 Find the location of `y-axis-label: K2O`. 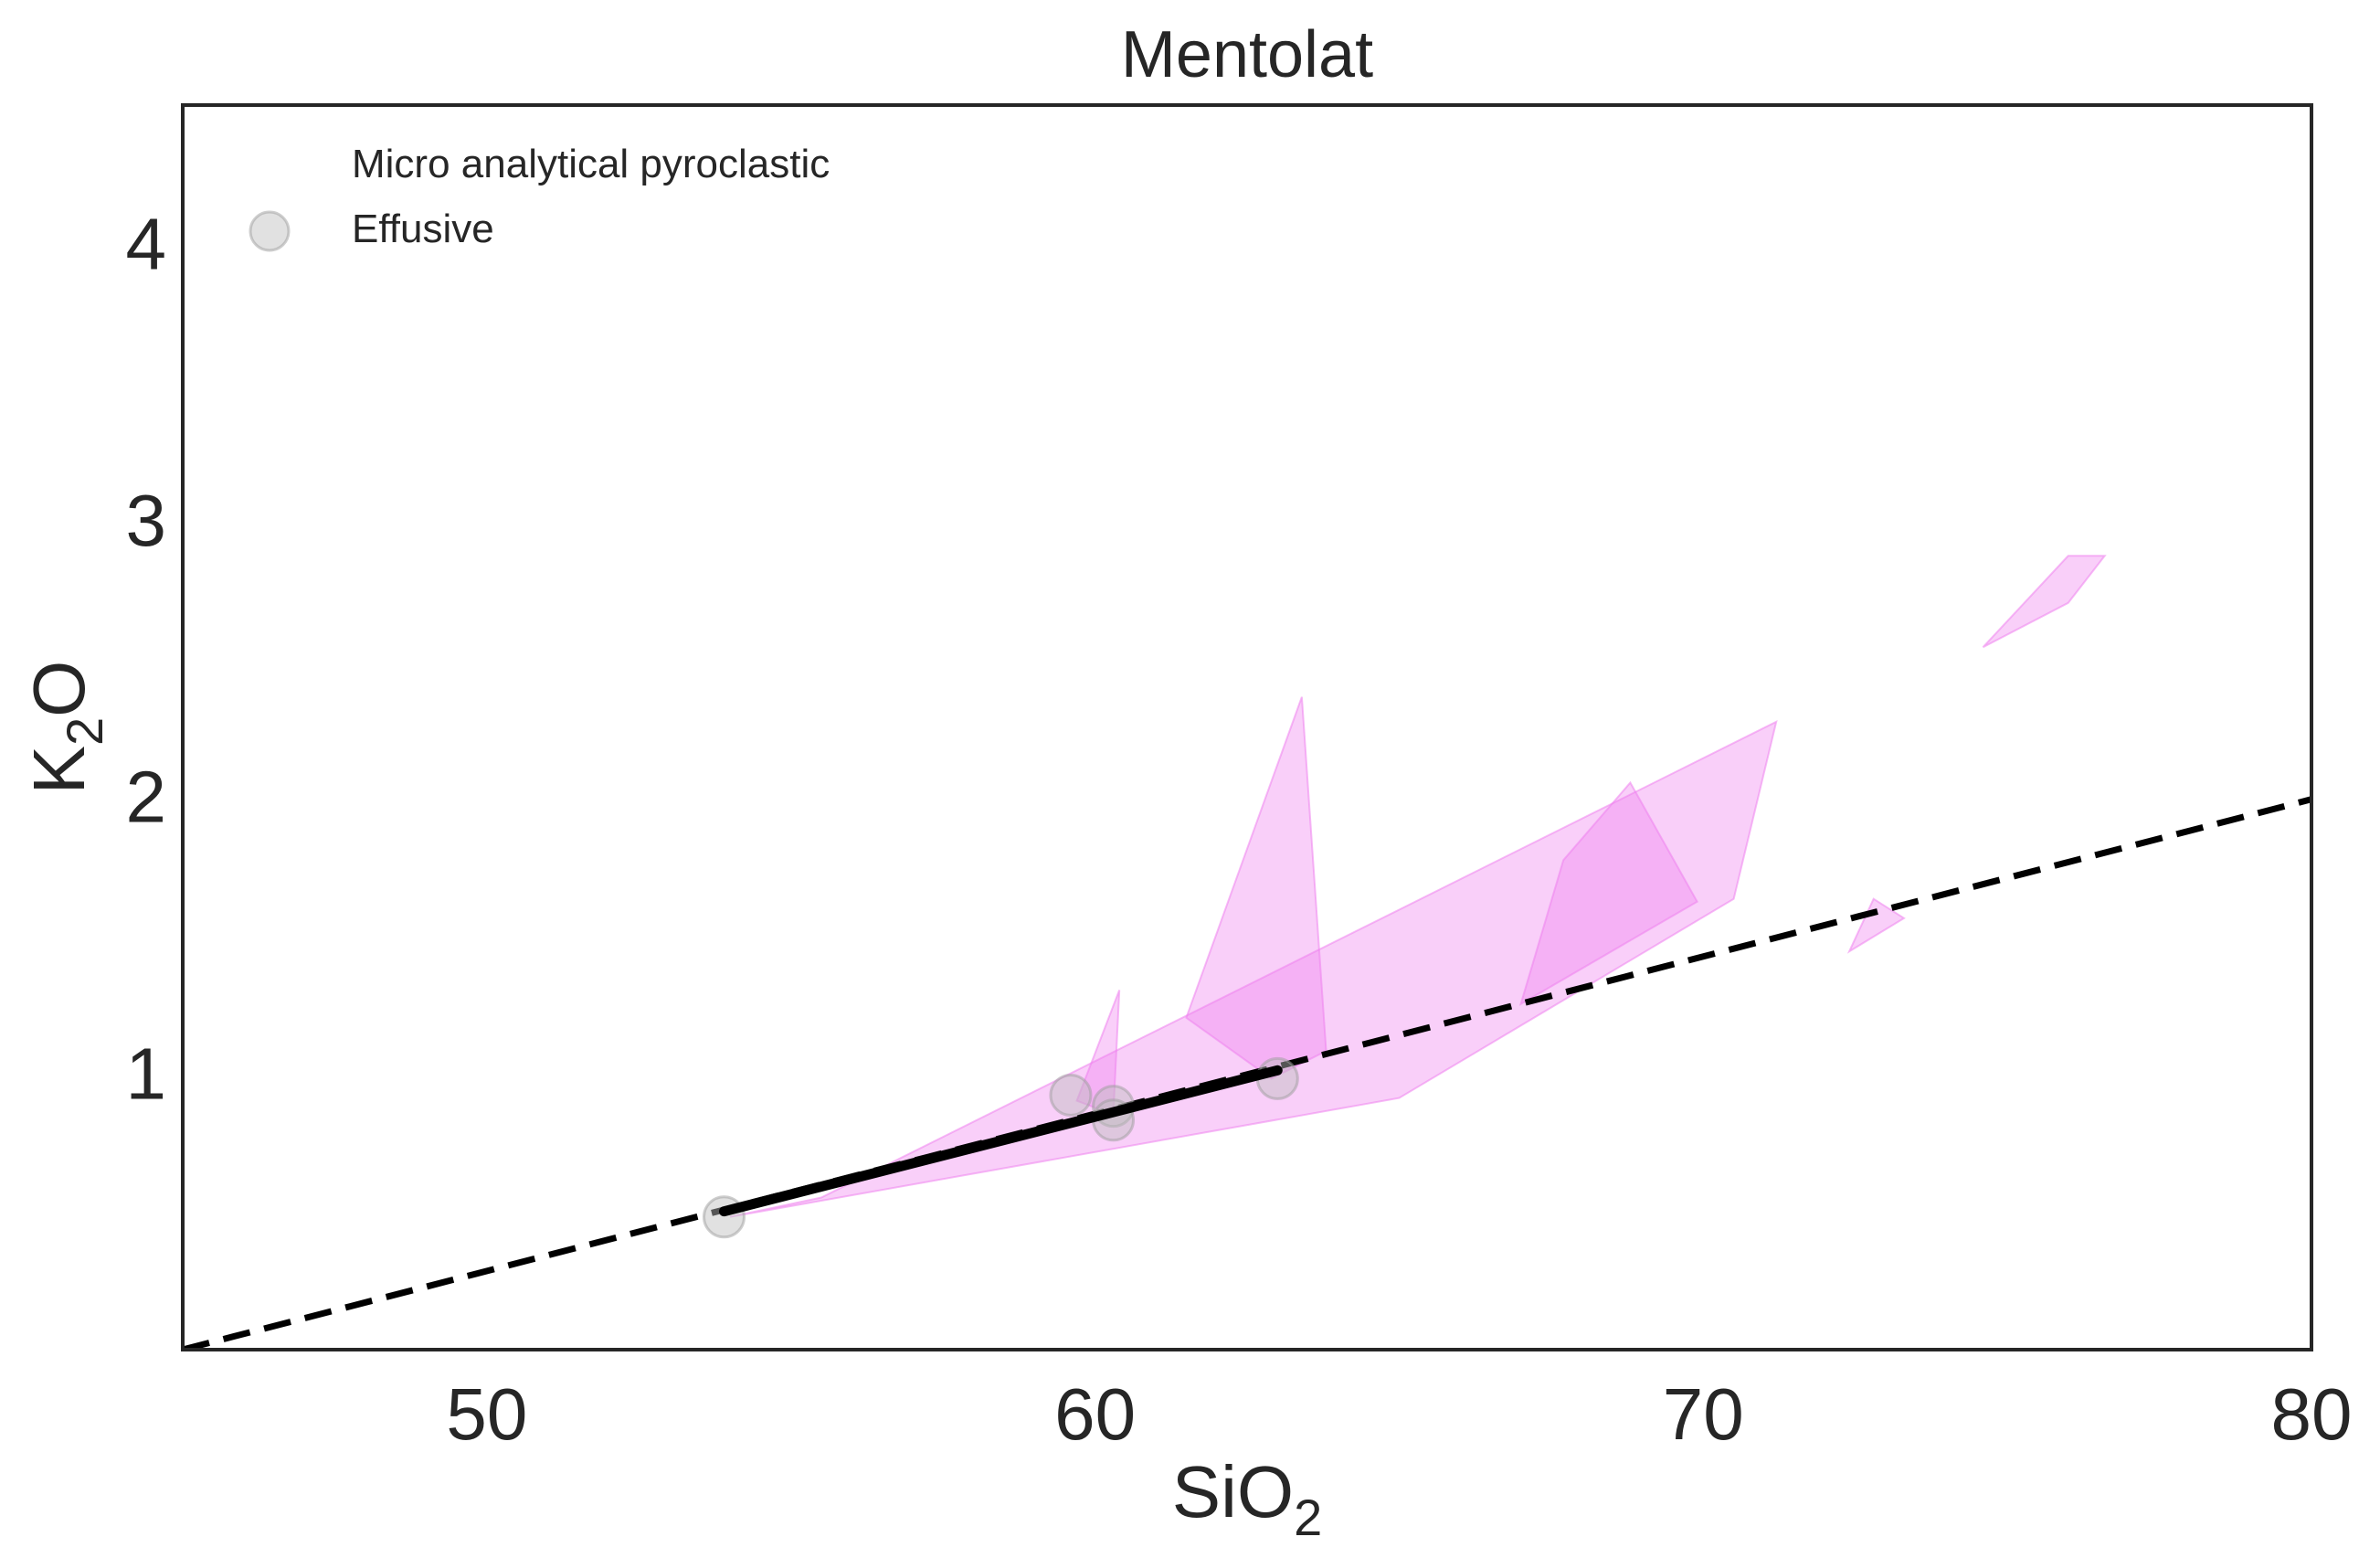

y-axis-label: K2O is located at coordinates (66, 728).